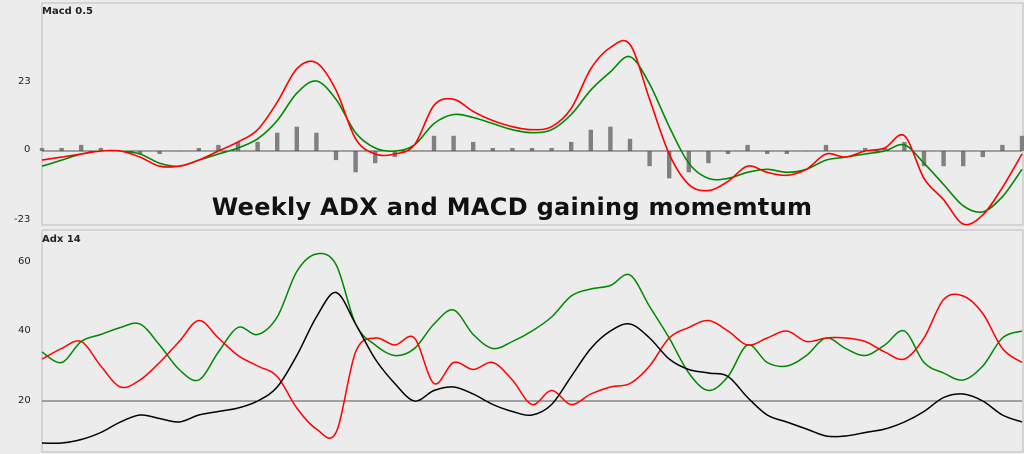  Describe the element at coordinates (512, 207) in the screenshot. I see `chart-headline: Weekly ADX and MACD gaining momemtum` at that location.